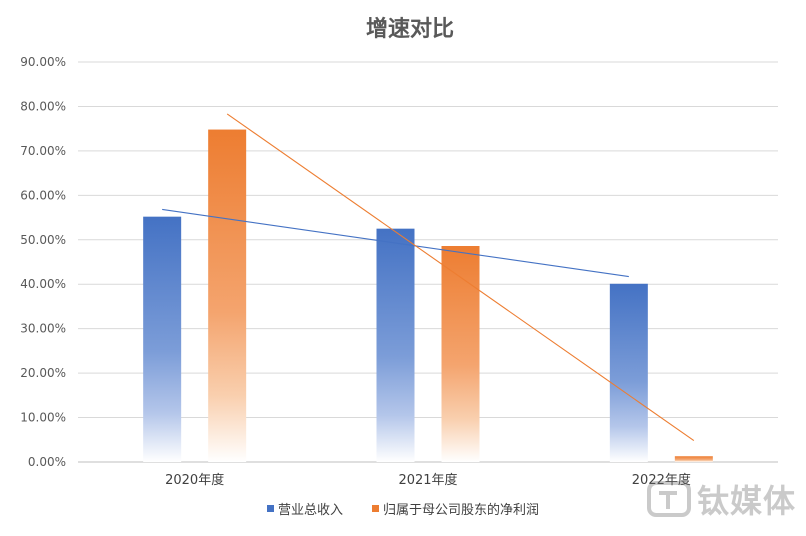 The height and width of the screenshot is (536, 806). What do you see at coordinates (310, 510) in the screenshot?
I see `legend-label-revenue: 营业总收入` at bounding box center [310, 510].